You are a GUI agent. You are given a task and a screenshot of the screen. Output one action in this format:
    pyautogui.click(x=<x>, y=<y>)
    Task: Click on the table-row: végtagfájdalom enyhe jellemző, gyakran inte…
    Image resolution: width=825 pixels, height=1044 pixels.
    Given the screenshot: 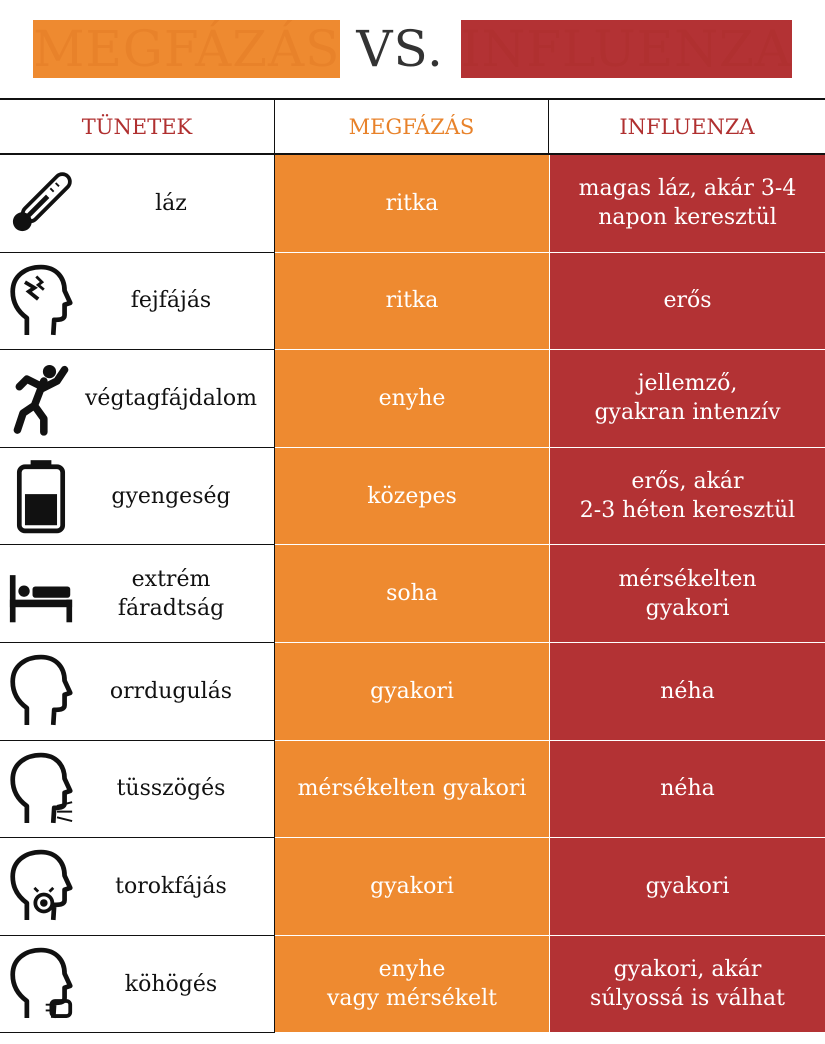 What is the action you would take?
    pyautogui.click(x=412, y=399)
    